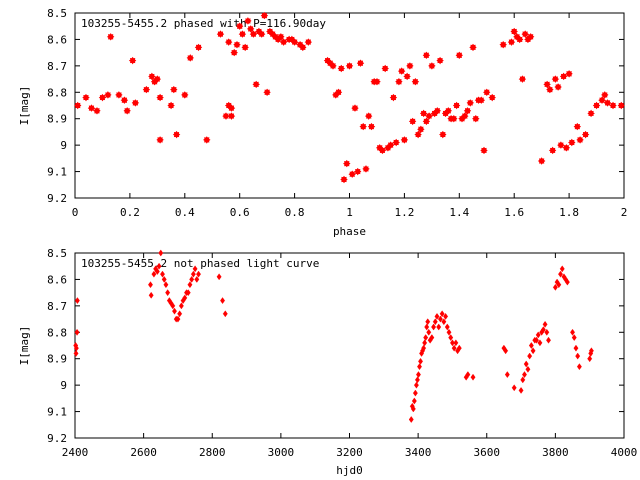 The height and width of the screenshot is (480, 640). Describe the element at coordinates (624, 212) in the screenshot. I see `panel-0-x-tick-label: 2` at that location.